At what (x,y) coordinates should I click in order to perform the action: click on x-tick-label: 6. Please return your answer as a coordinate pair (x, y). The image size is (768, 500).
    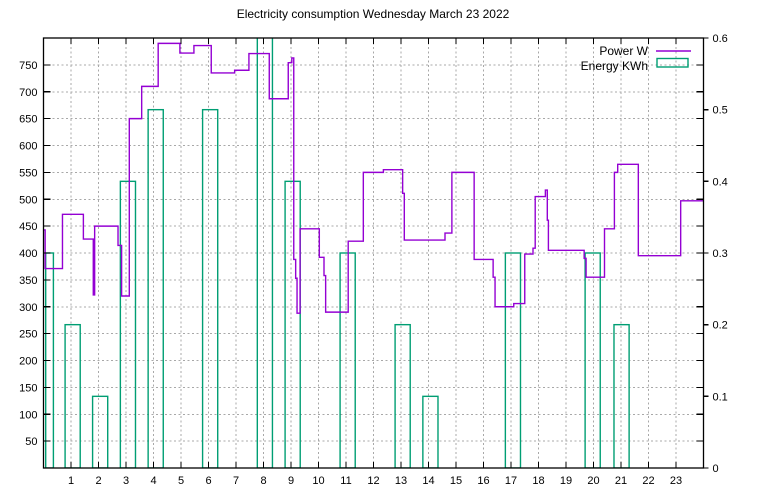
    Looking at the image, I should click on (208, 481).